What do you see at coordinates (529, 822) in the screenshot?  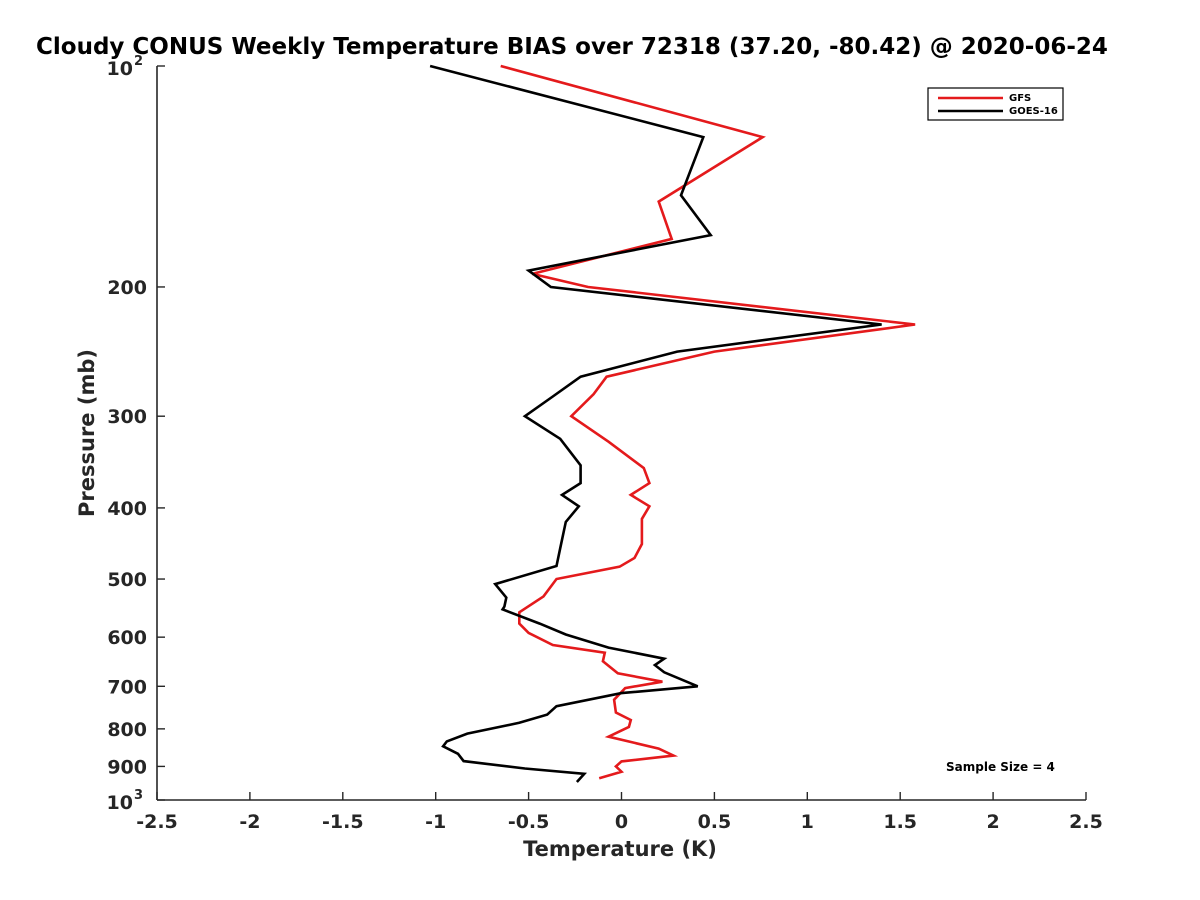 I see `x-tick-label: -0.5` at bounding box center [529, 822].